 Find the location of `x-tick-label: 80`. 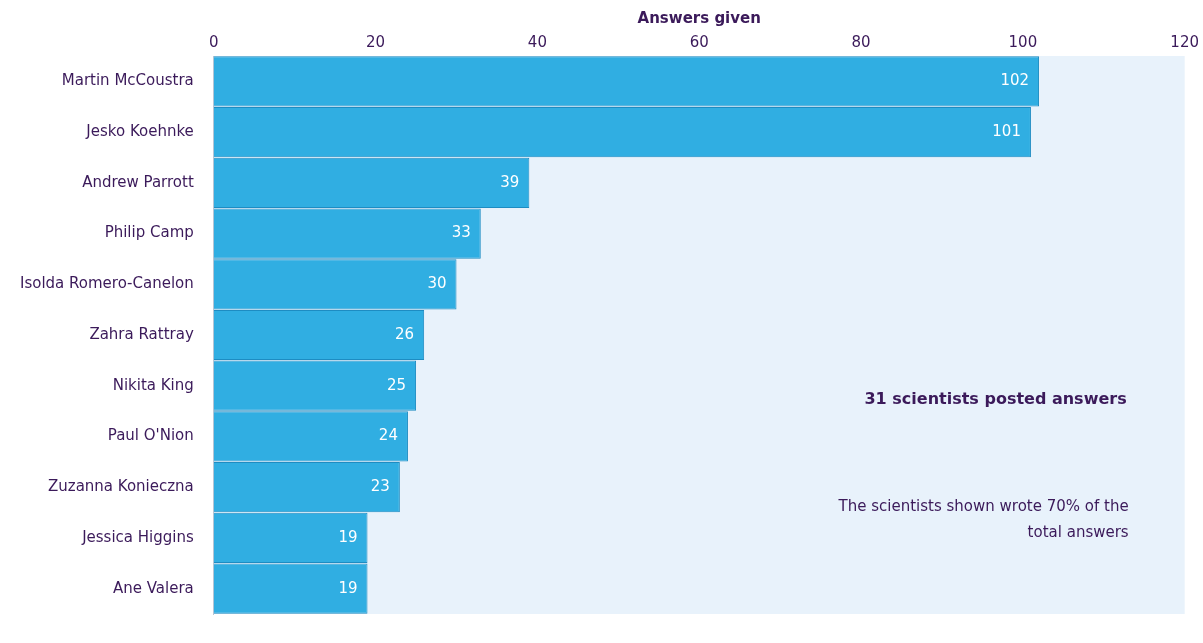

x-tick-label: 80 is located at coordinates (861, 41).